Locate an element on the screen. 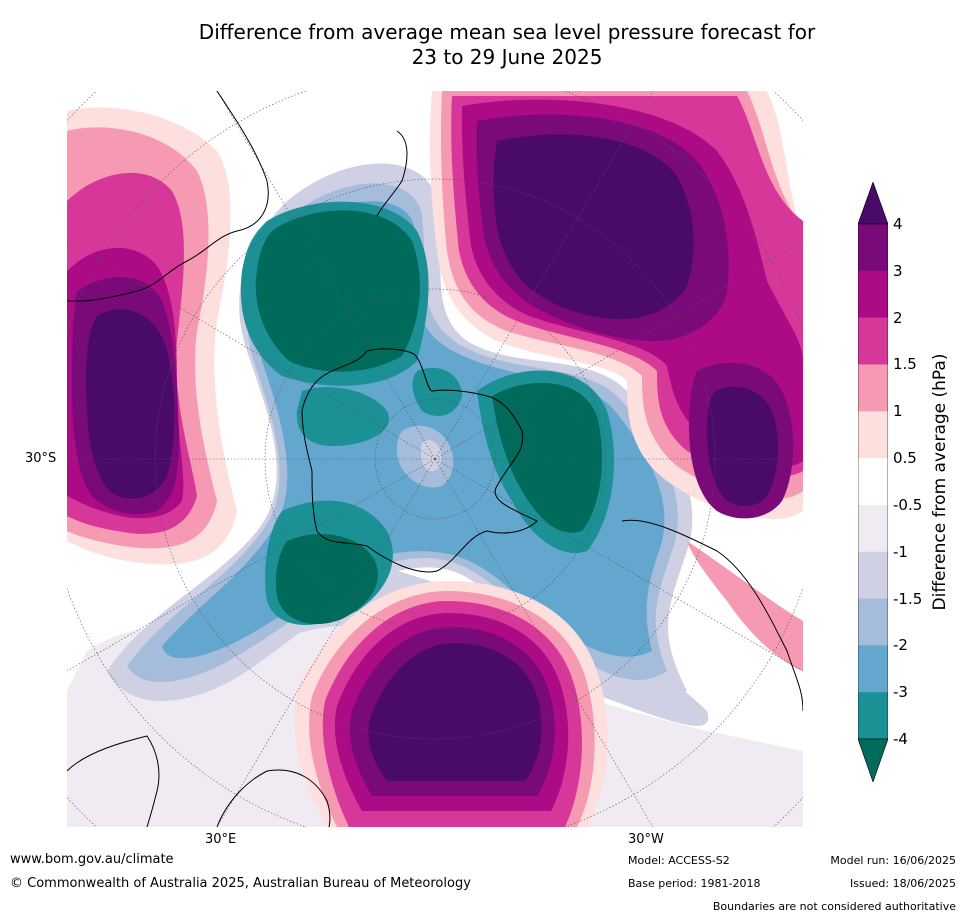  colorbar is located at coordinates (873, 482).